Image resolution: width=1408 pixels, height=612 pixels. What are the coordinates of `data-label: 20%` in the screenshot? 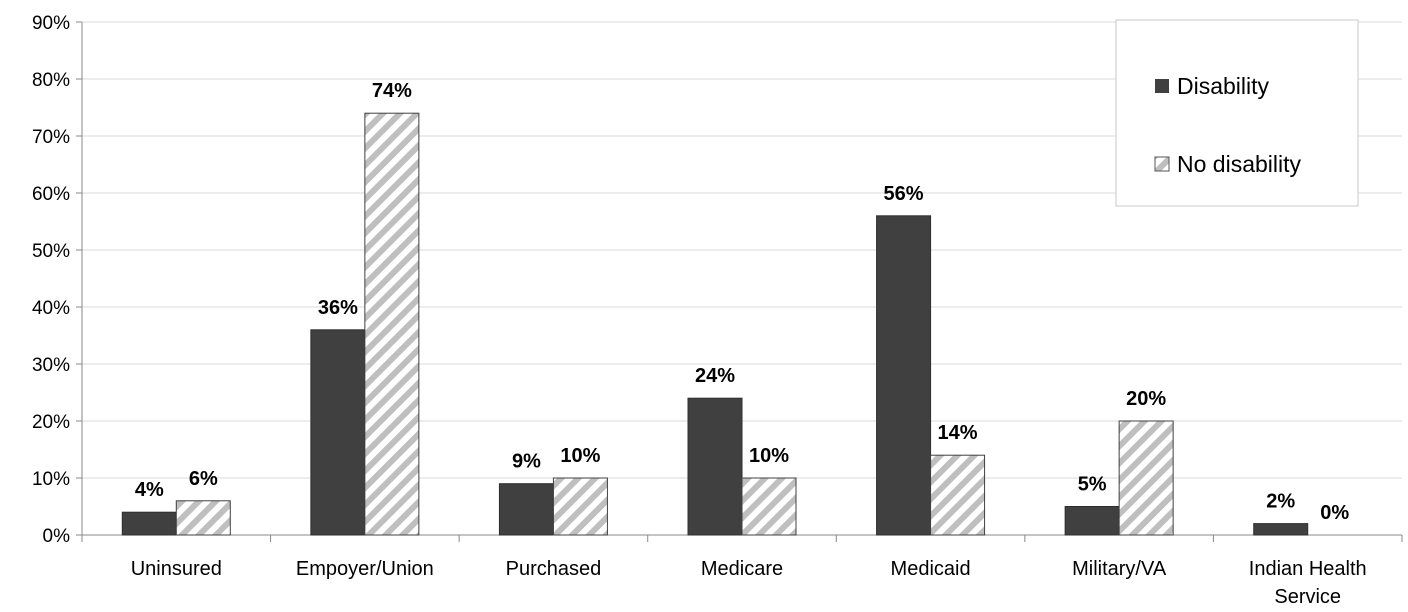 It's located at (1146, 399).